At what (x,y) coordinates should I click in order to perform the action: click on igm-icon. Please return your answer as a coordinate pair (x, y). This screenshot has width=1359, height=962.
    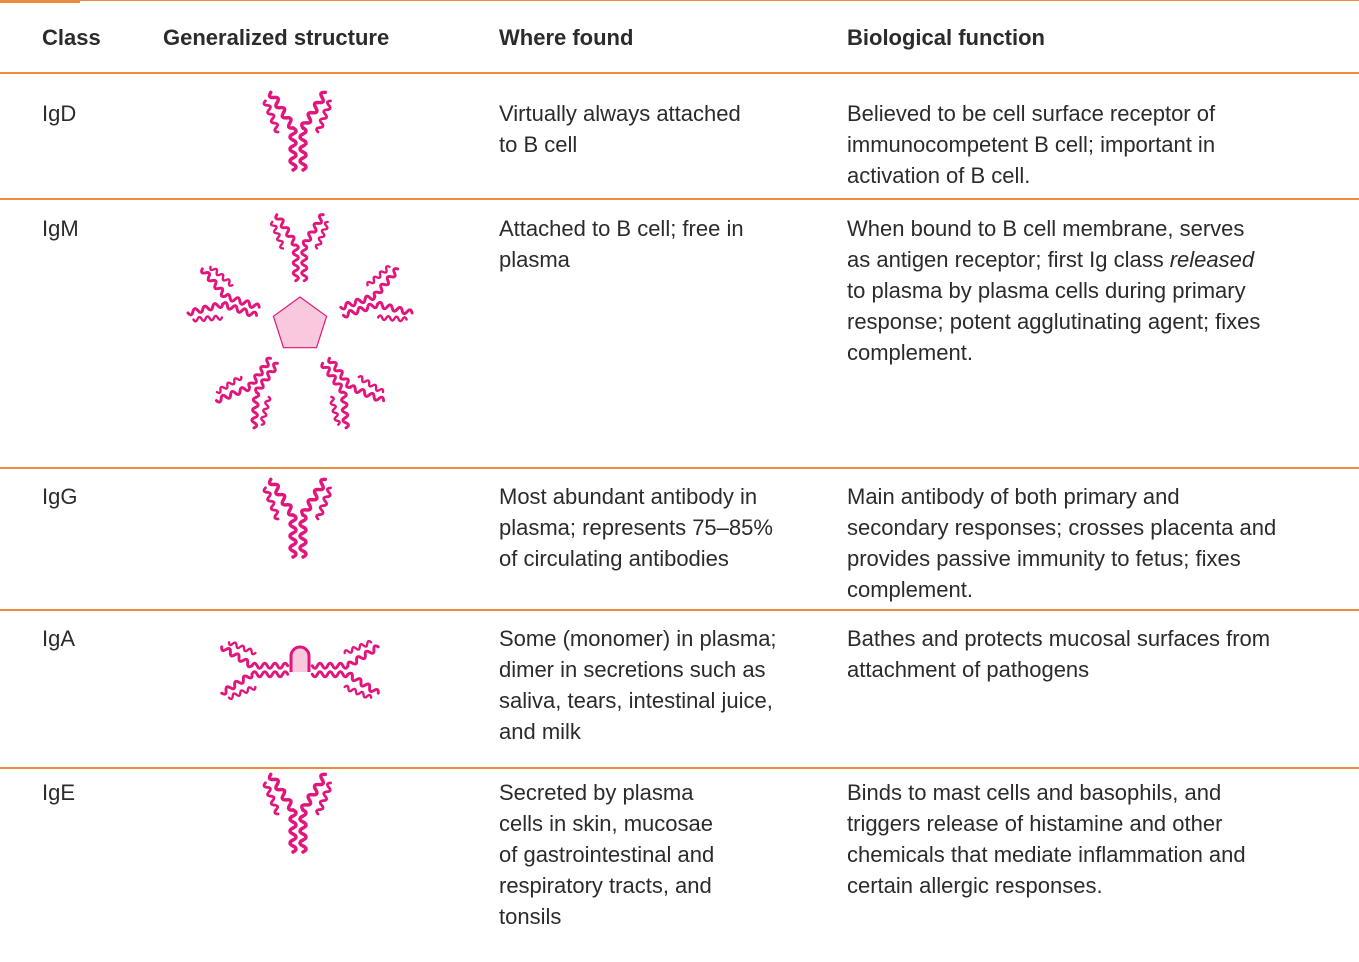
    Looking at the image, I should click on (300, 322).